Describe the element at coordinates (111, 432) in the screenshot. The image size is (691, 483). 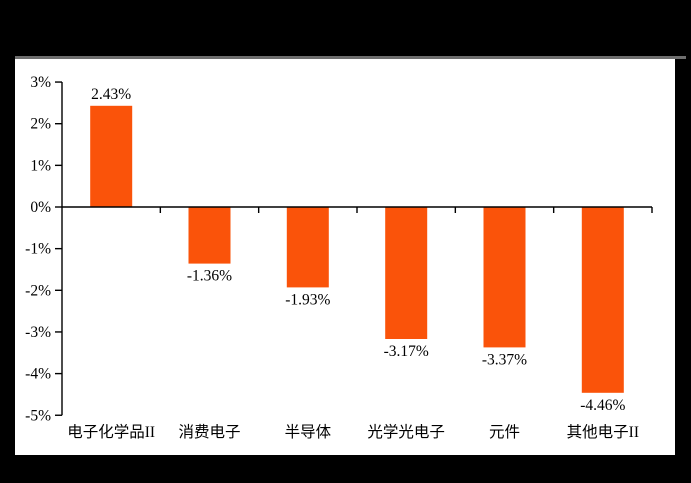
I see `category-label: 电子化学品II` at that location.